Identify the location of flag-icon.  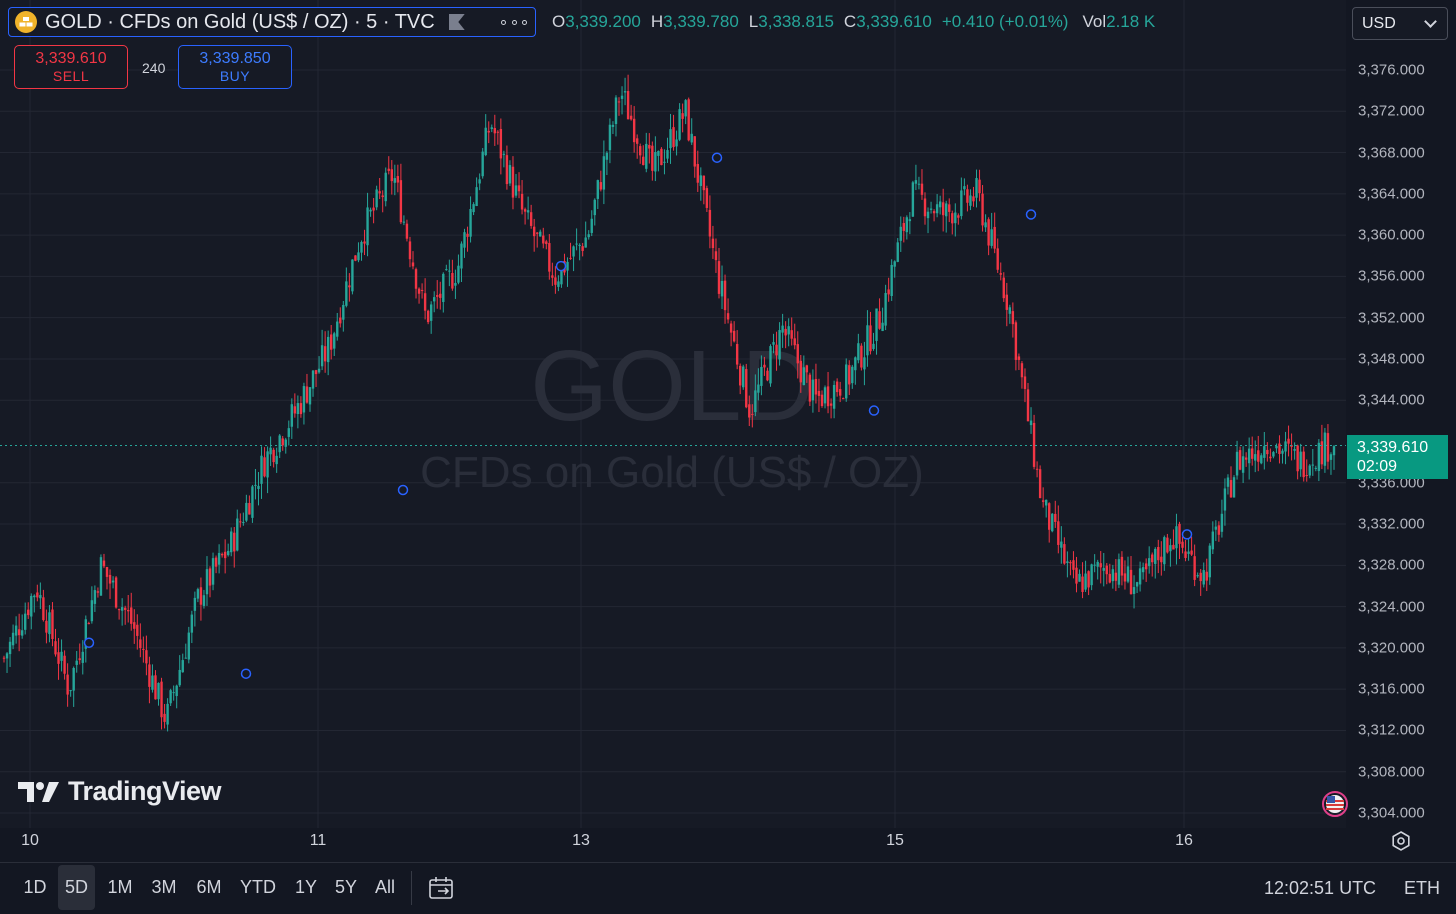
(456, 22).